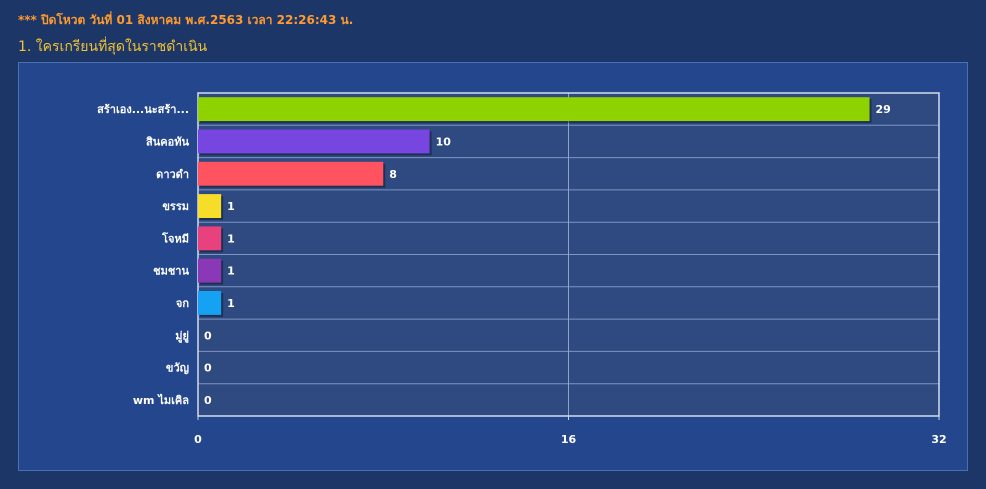  I want to click on category-label: ขวัญ, so click(177, 368).